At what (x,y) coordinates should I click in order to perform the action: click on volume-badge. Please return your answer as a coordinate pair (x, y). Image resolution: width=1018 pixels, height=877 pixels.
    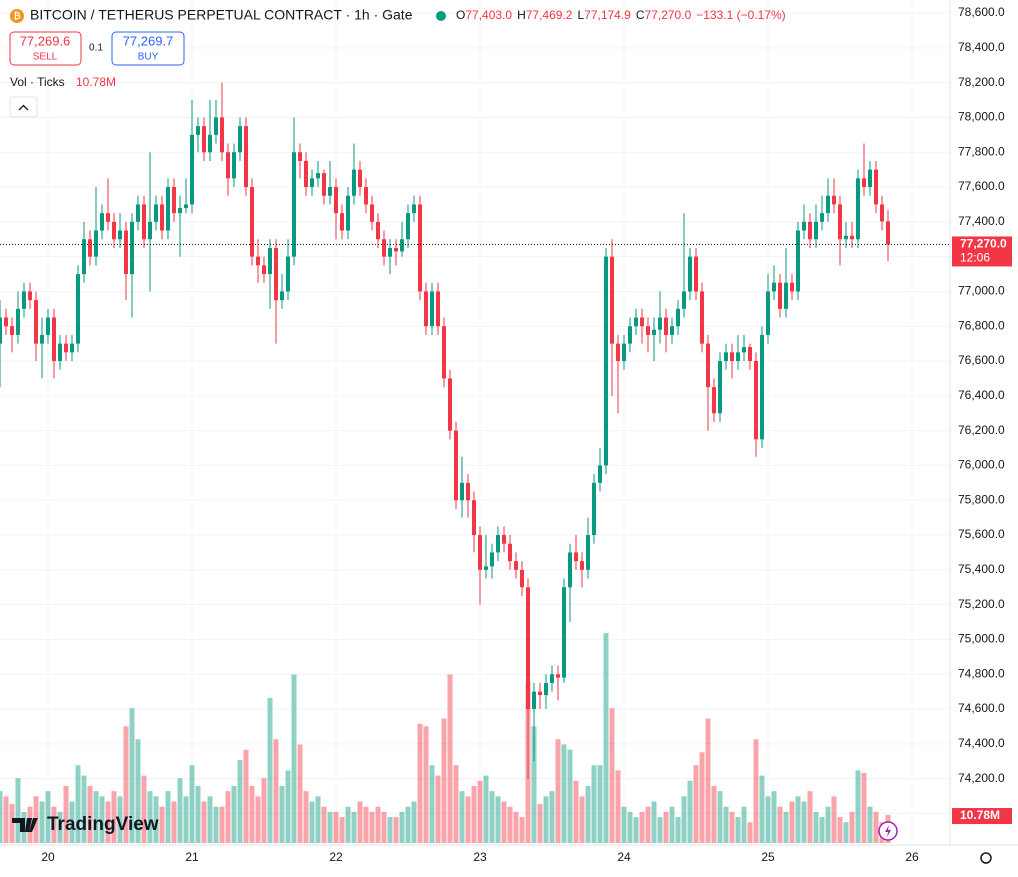
    Looking at the image, I should click on (982, 816).